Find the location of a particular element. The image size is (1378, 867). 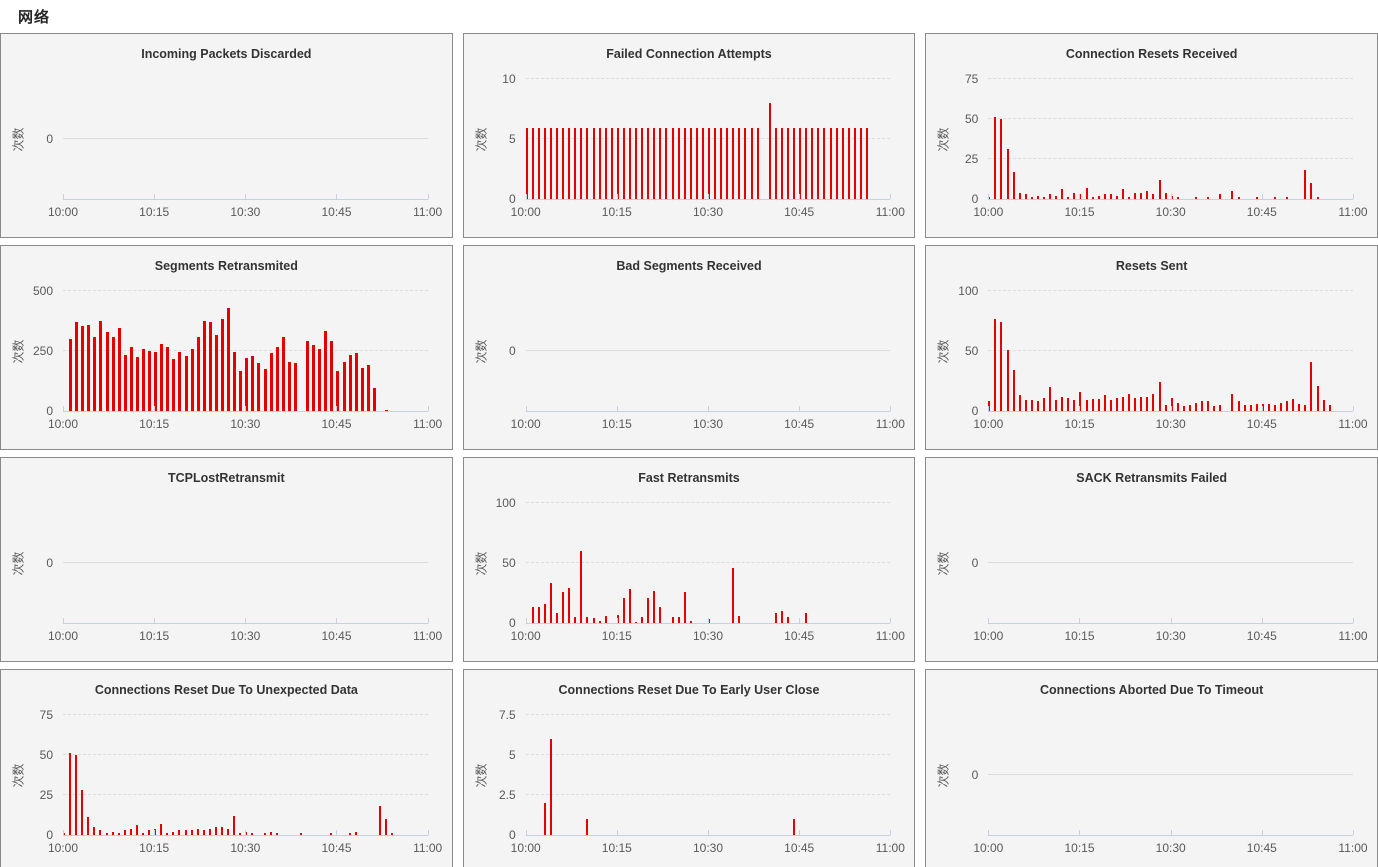

x-tick-label: 11:00 is located at coordinates (890, 848).